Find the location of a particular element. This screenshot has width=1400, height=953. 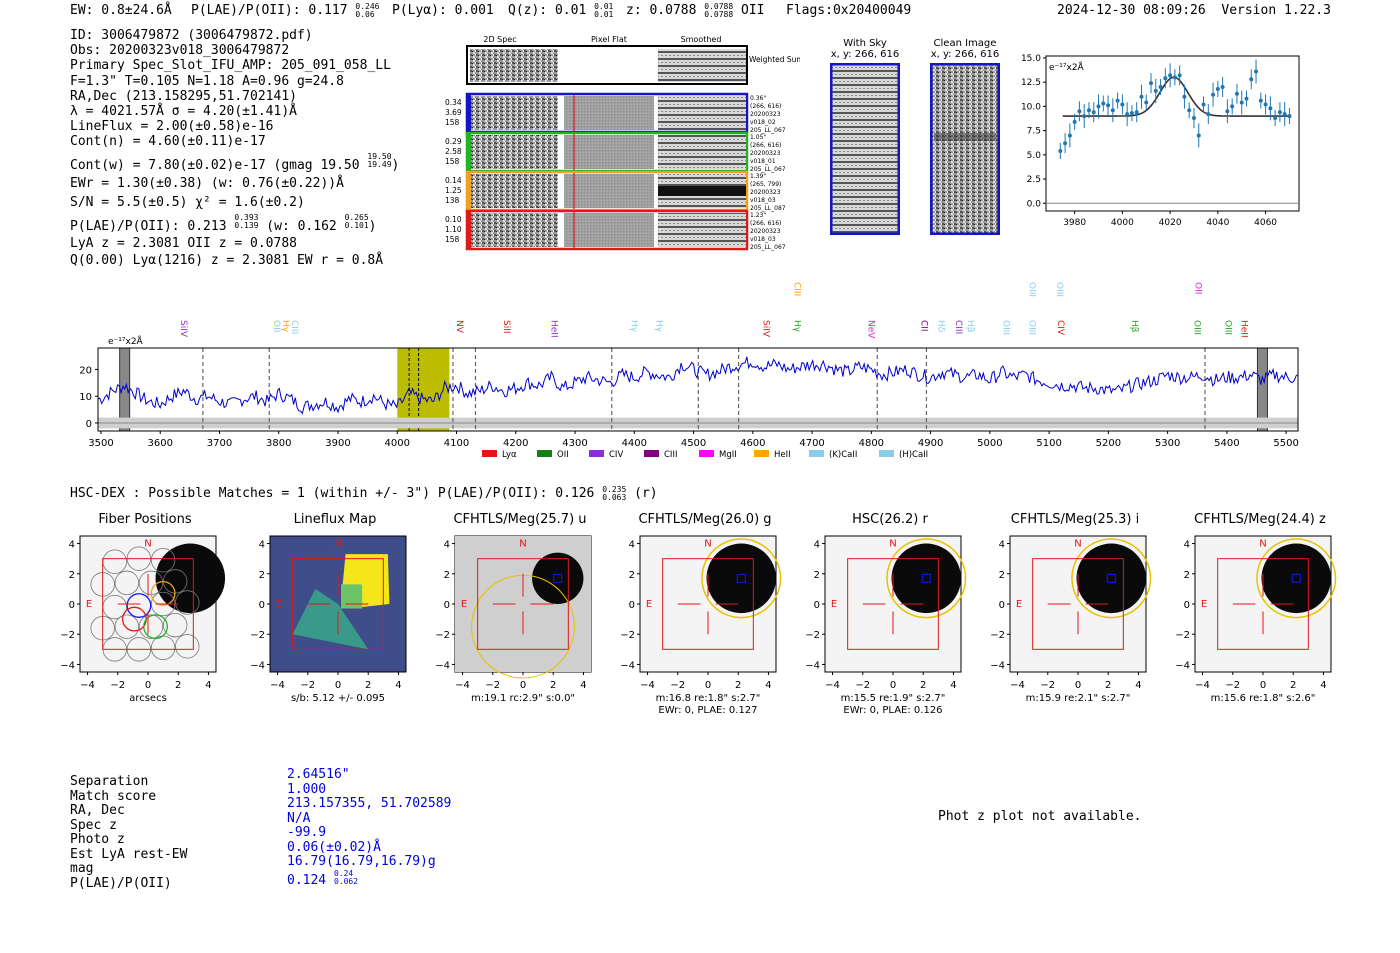

emission-line-label: OIII is located at coordinates (1032, 289).